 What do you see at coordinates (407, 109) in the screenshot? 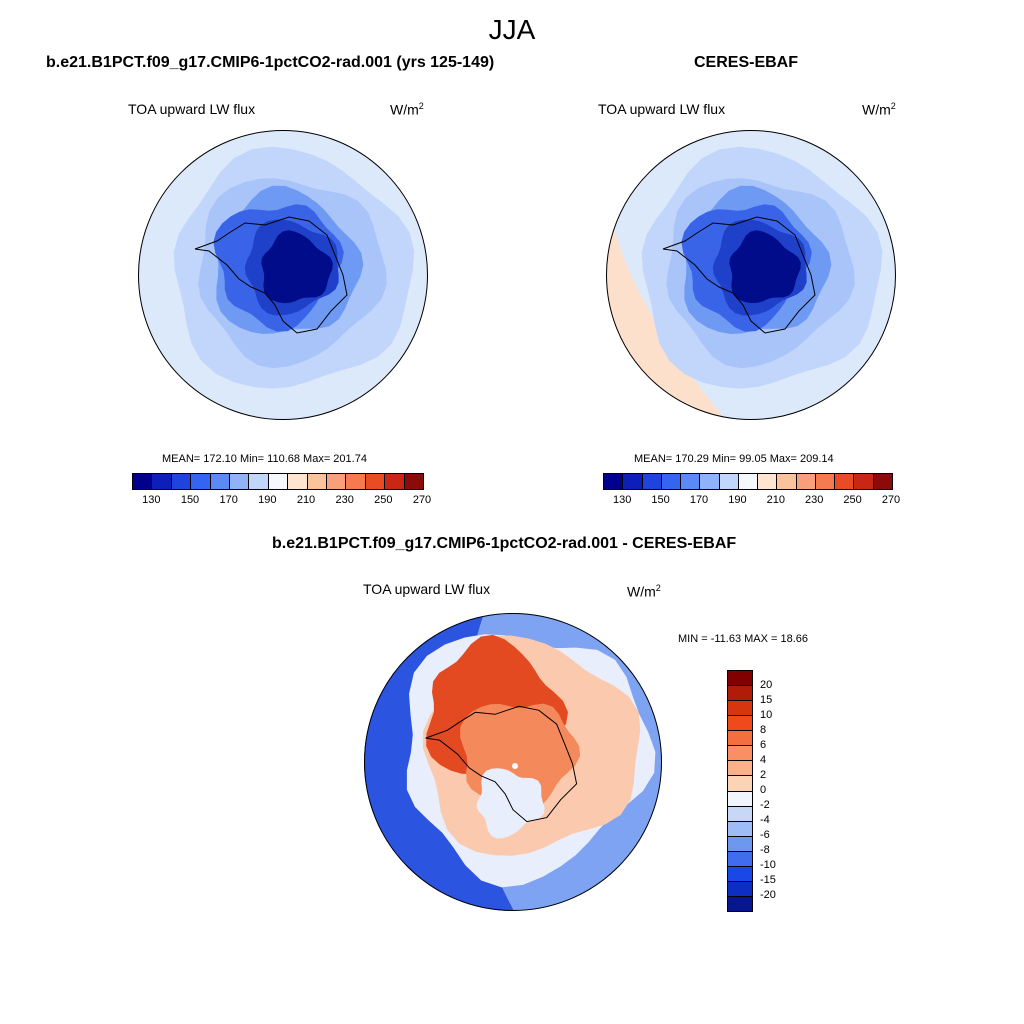
I see `model-units-label: W/m2` at bounding box center [407, 109].